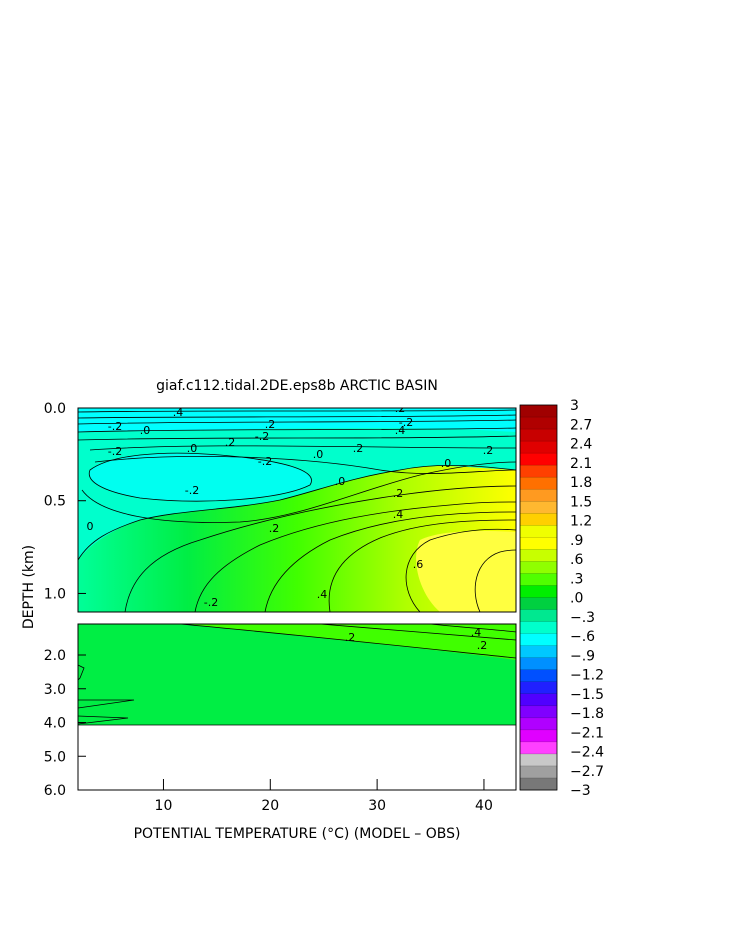 The width and height of the screenshot is (733, 945). I want to click on colorbar-tick-label: 2.7, so click(581, 425).